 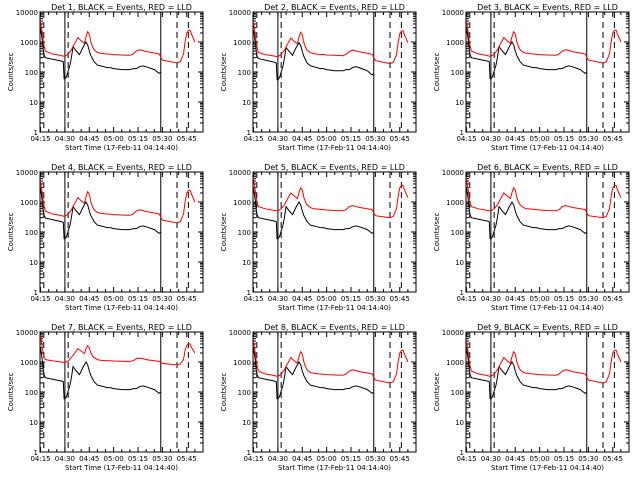 I want to click on panel-title: Det 8, BLACK = Events, RED = LLD, so click(x=334, y=327).